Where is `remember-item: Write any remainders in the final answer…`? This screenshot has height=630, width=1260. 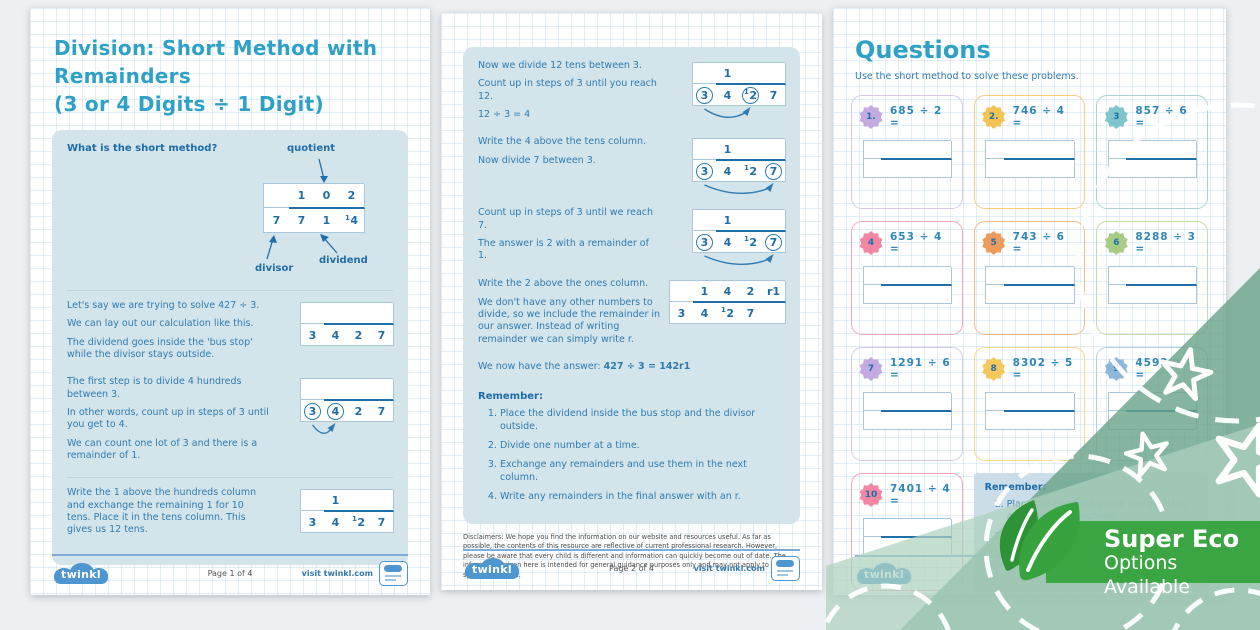
remember-item: Write any remainders in the final answer… is located at coordinates (642, 497).